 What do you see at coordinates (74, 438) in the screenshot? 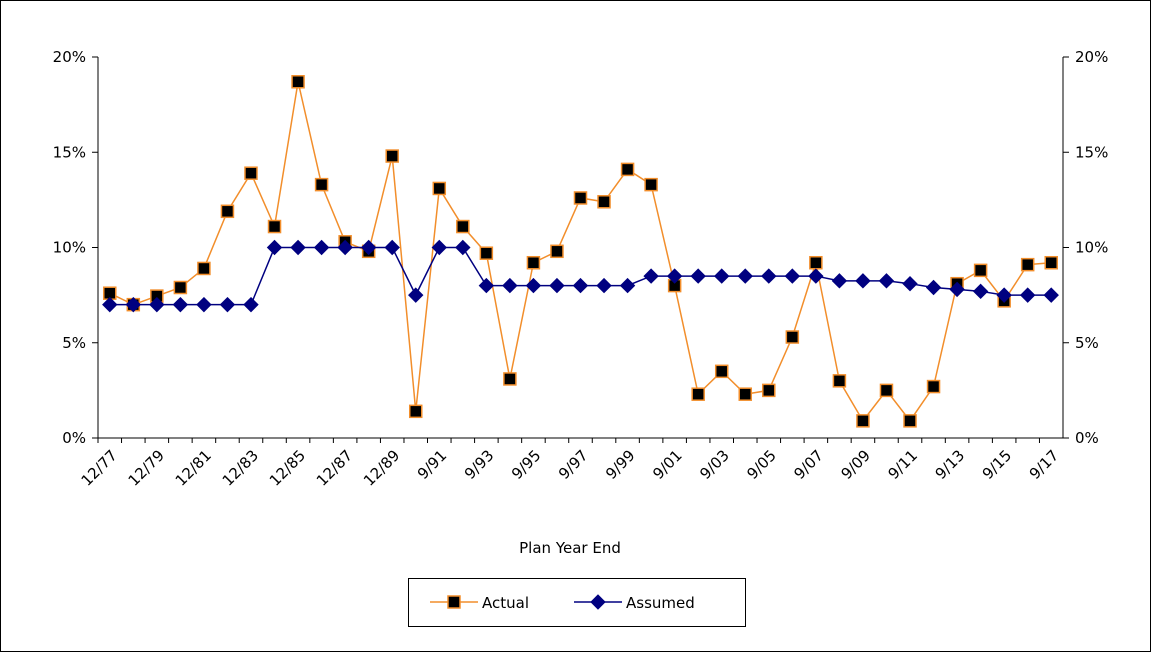
I see `y-tick-label: 0%` at bounding box center [74, 438].